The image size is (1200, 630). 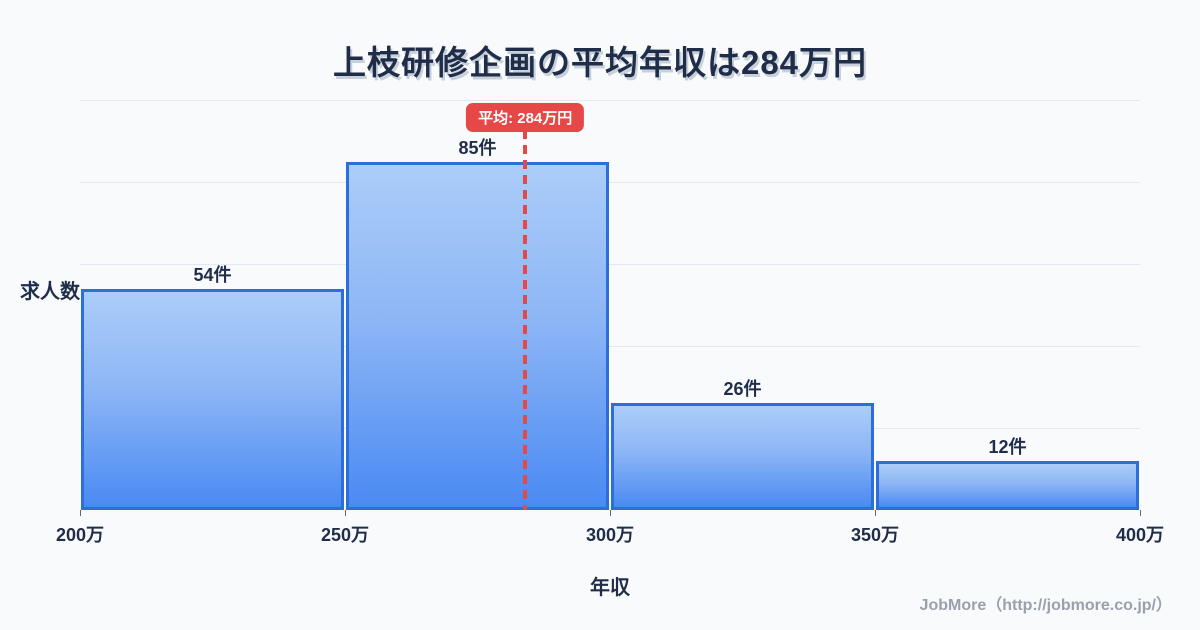 What do you see at coordinates (610, 535) in the screenshot?
I see `x-tick-label: 300万` at bounding box center [610, 535].